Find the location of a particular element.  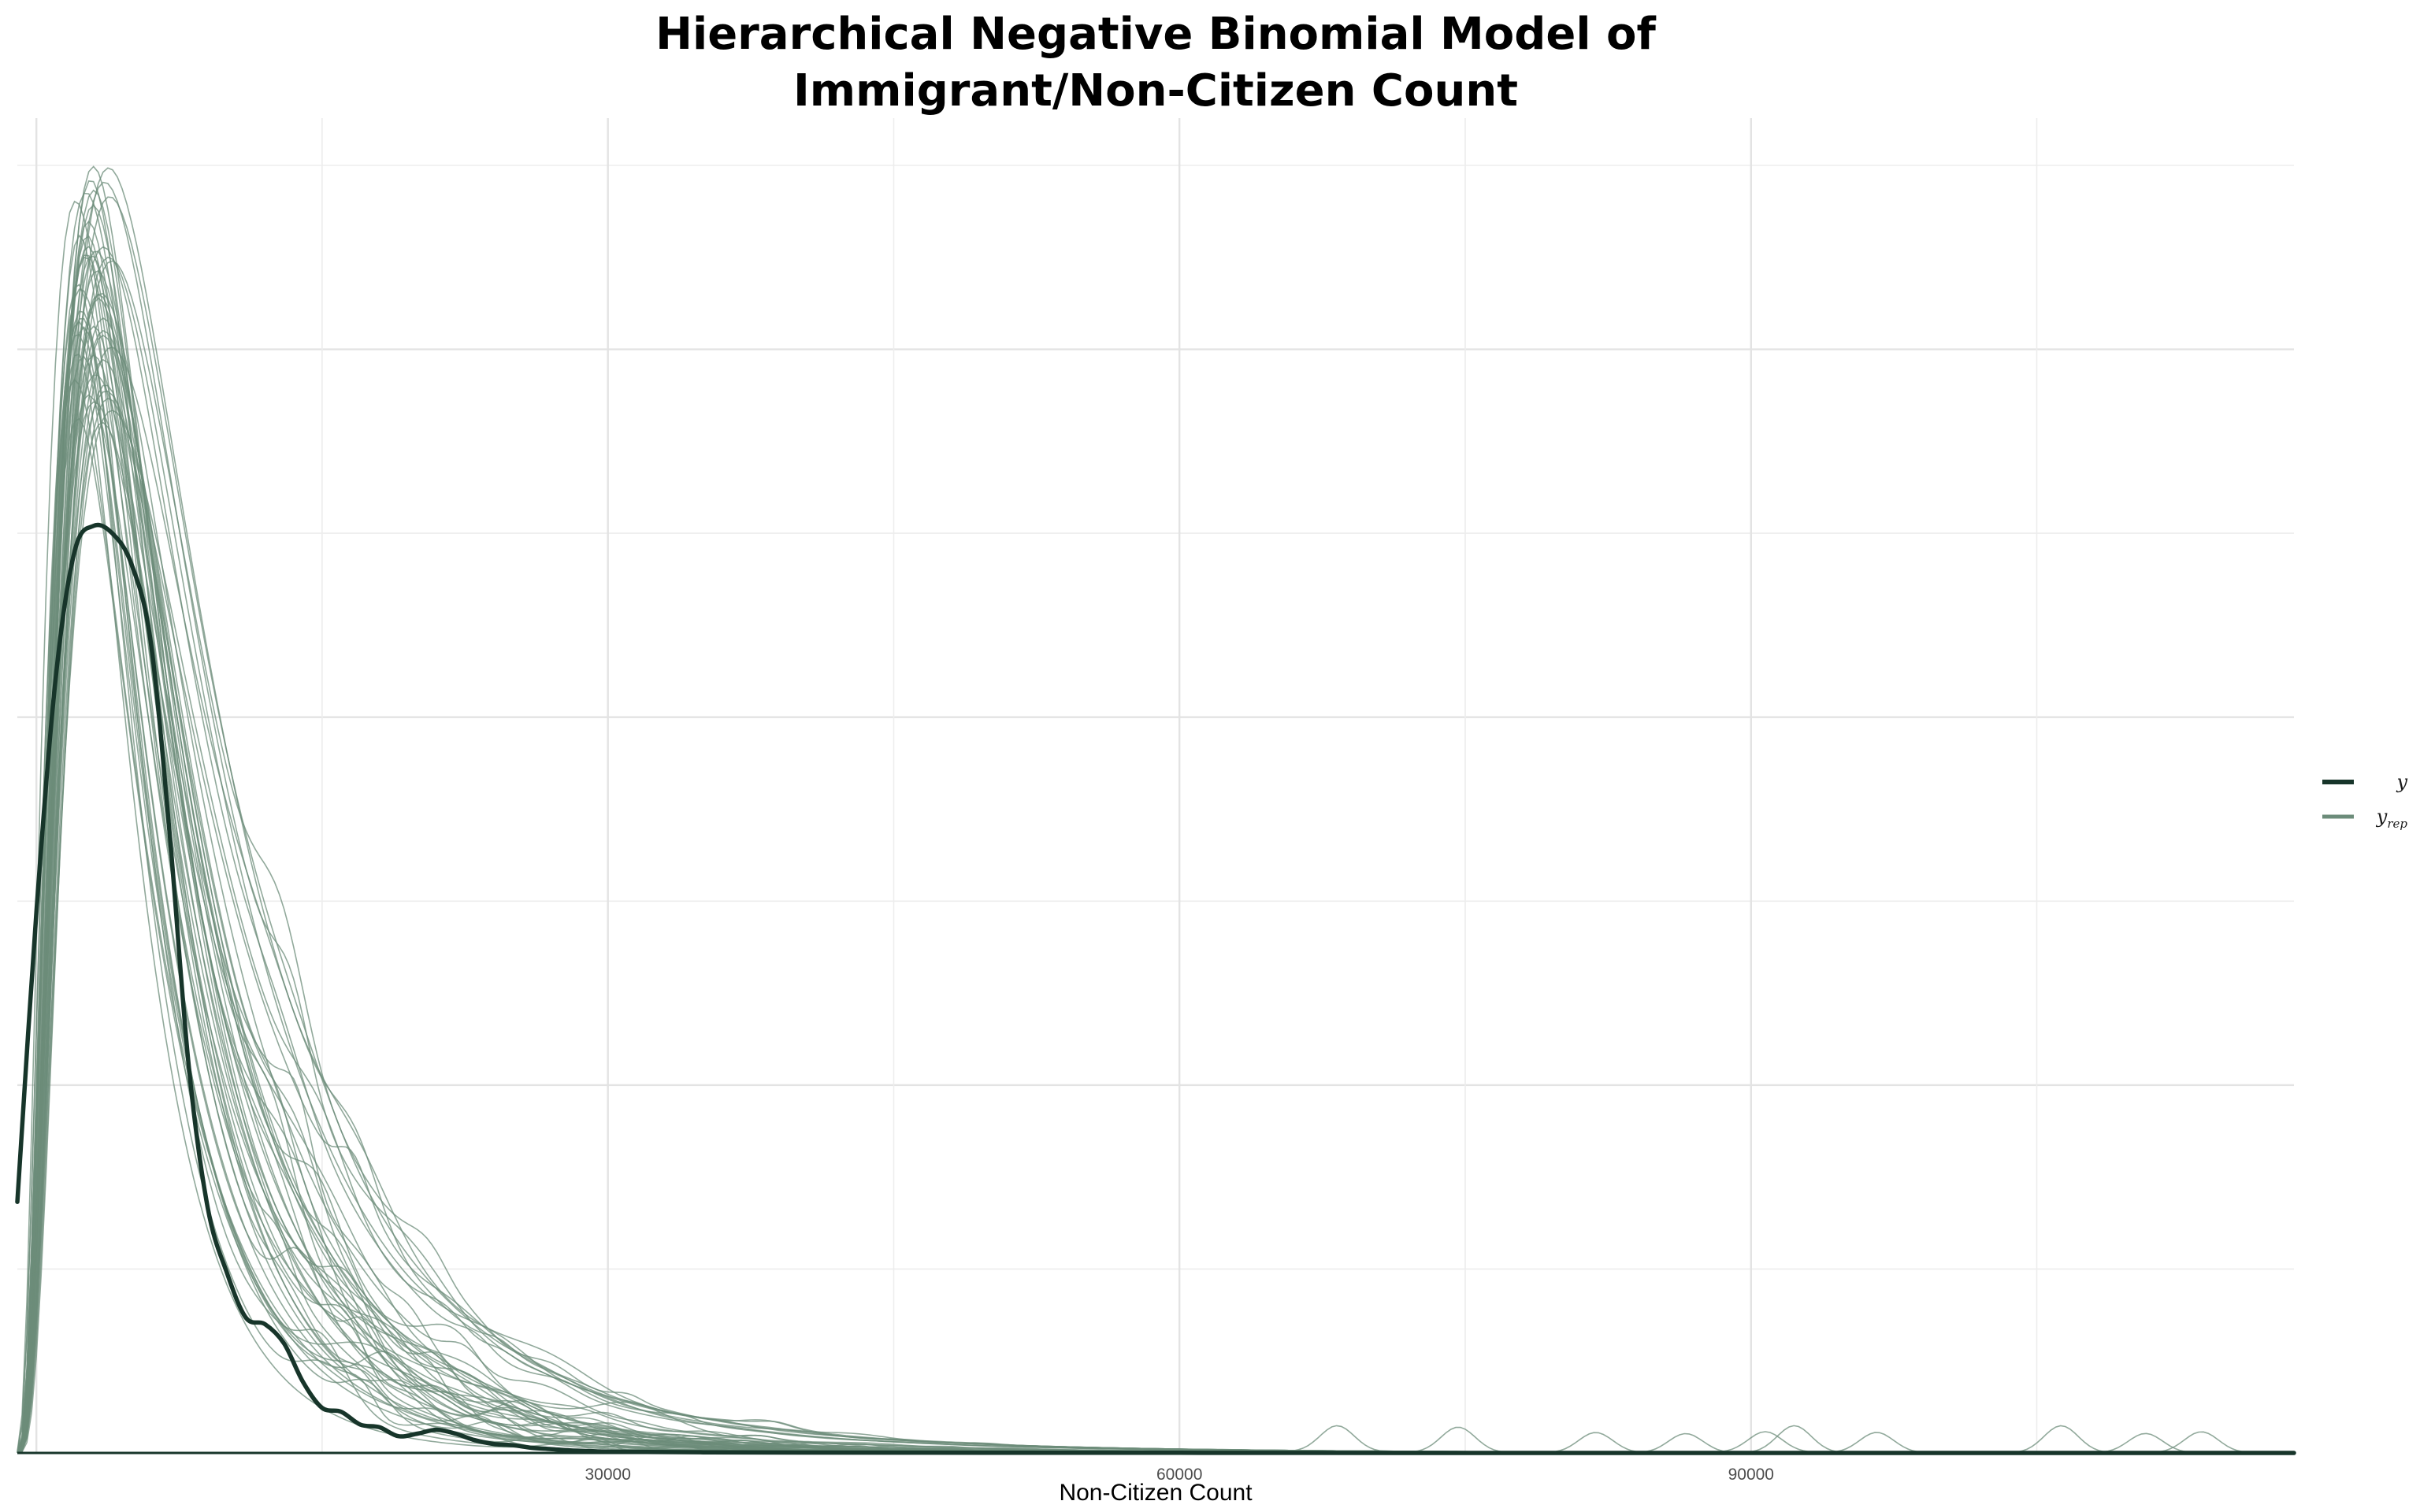

x-tick-label: 90000 is located at coordinates (1751, 1475).